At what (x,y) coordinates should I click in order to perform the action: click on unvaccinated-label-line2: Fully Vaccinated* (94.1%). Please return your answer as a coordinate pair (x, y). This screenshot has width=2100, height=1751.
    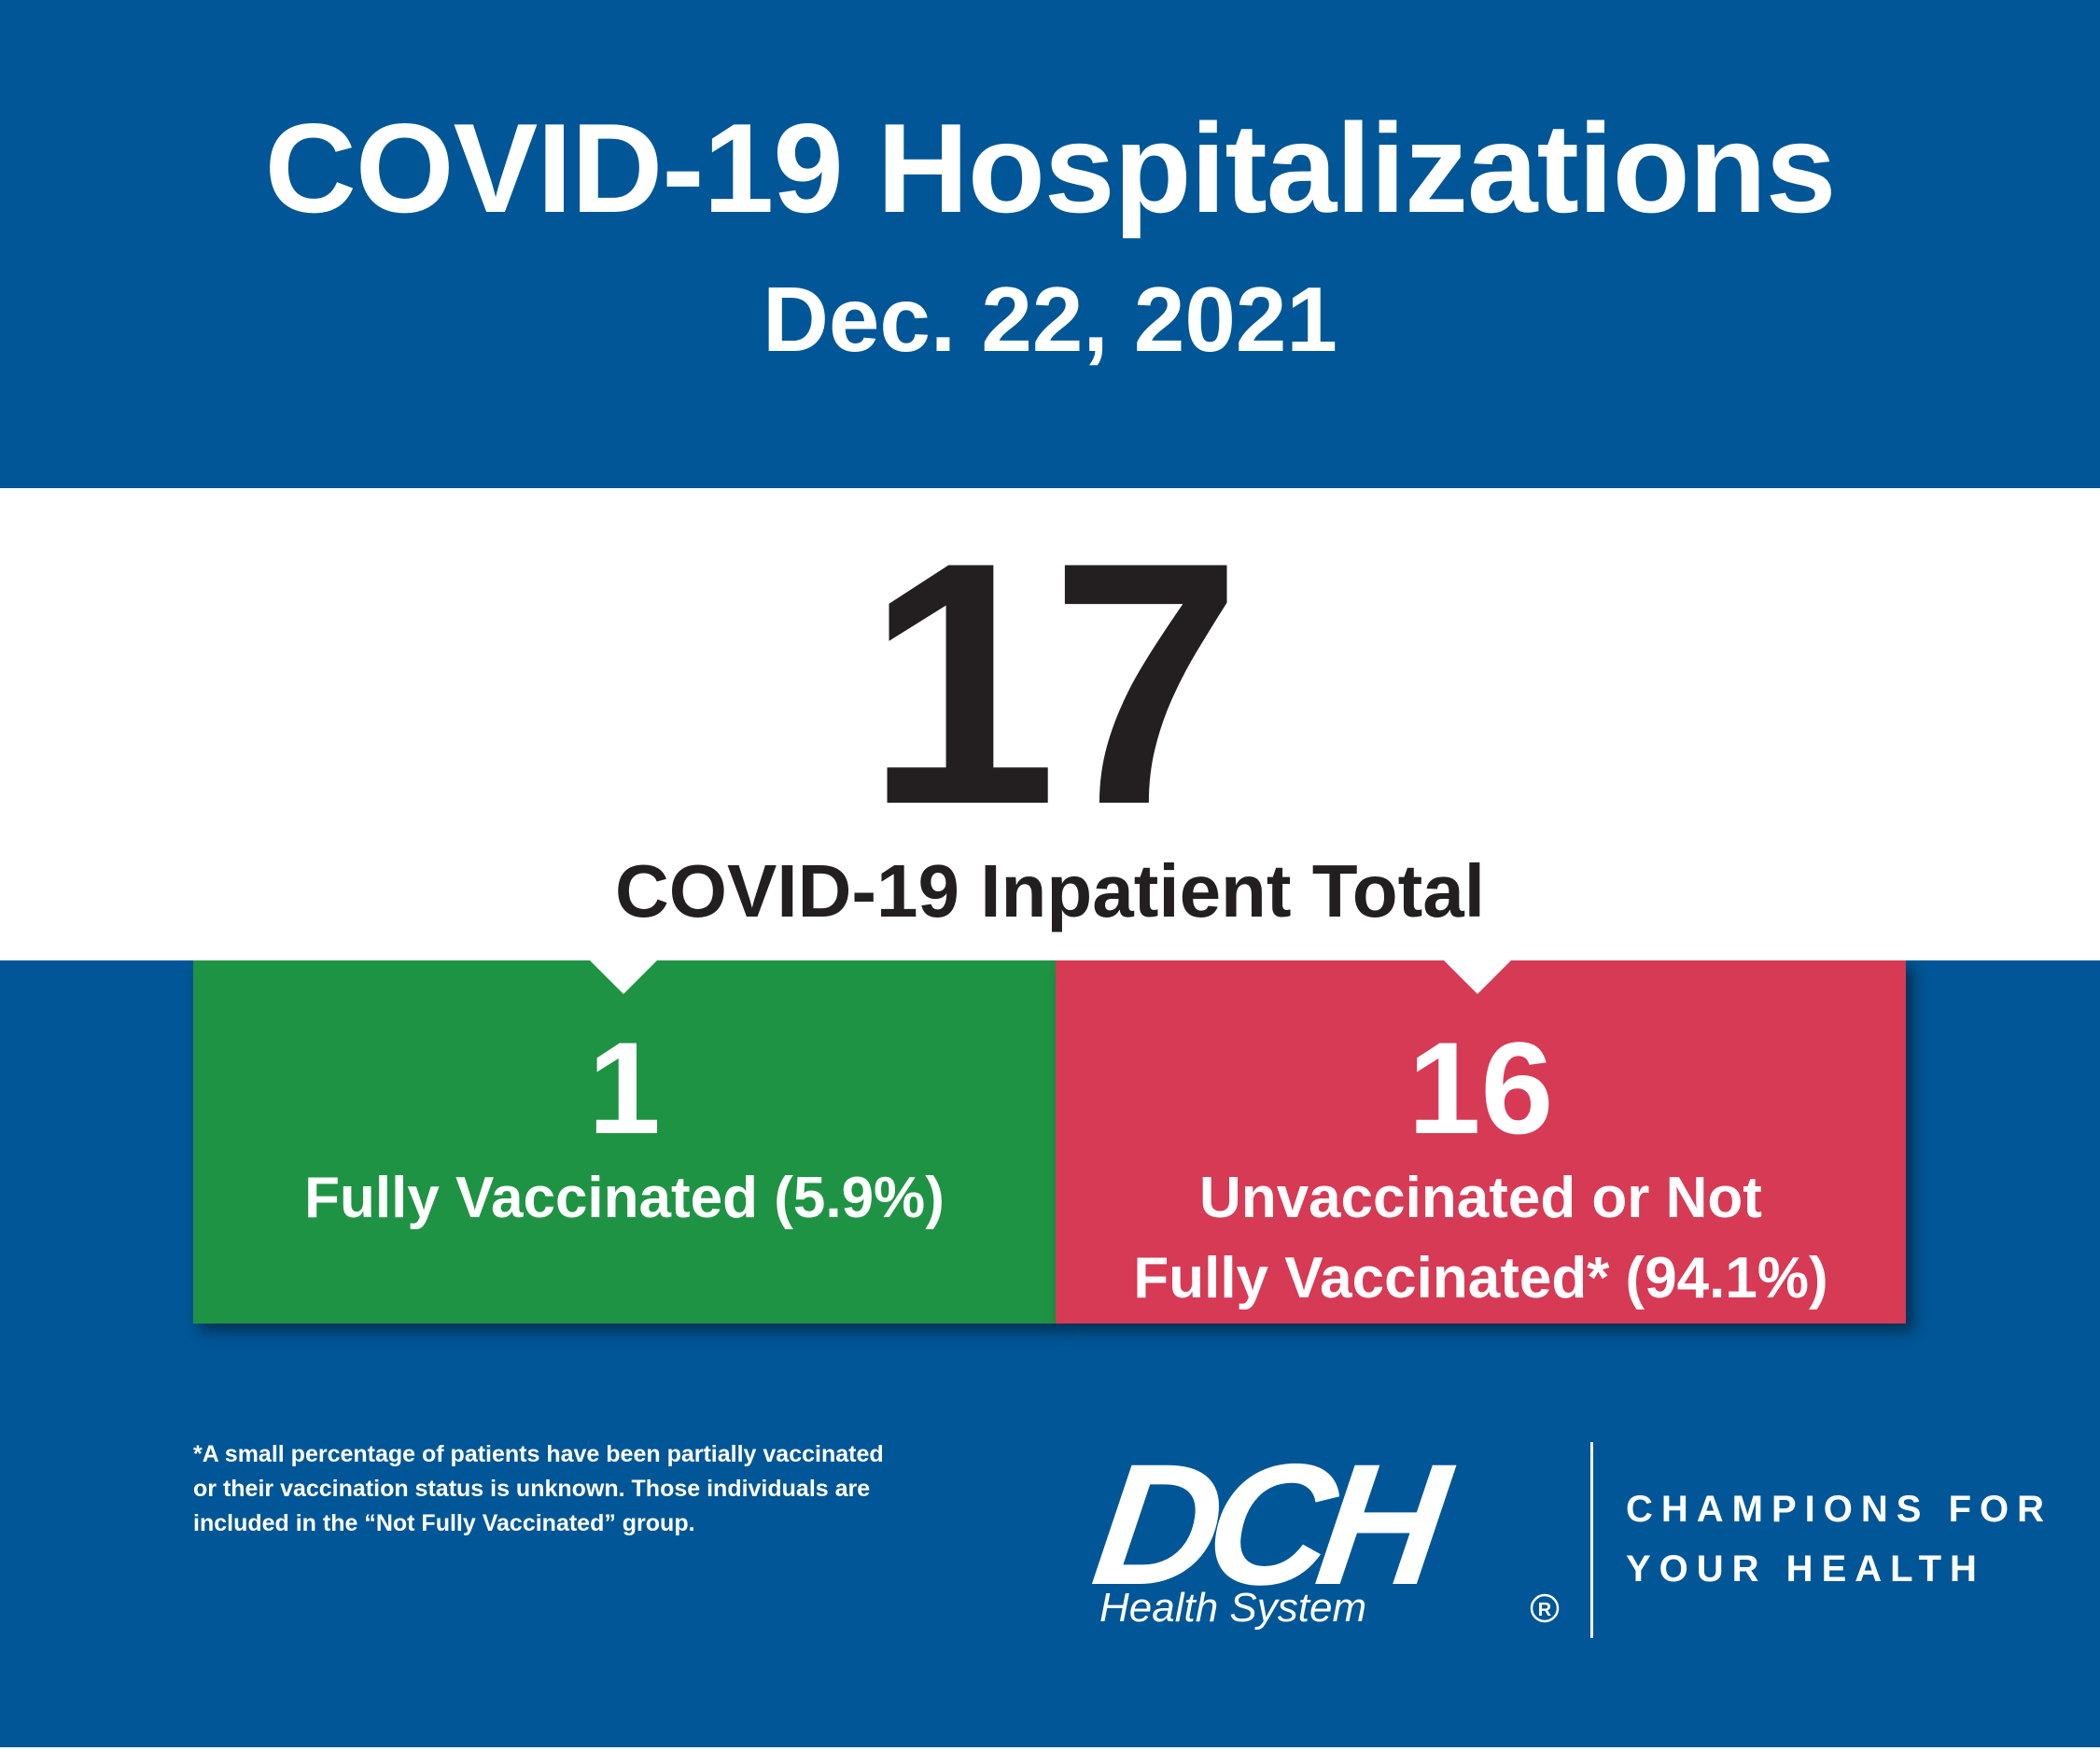
    Looking at the image, I should click on (1480, 1278).